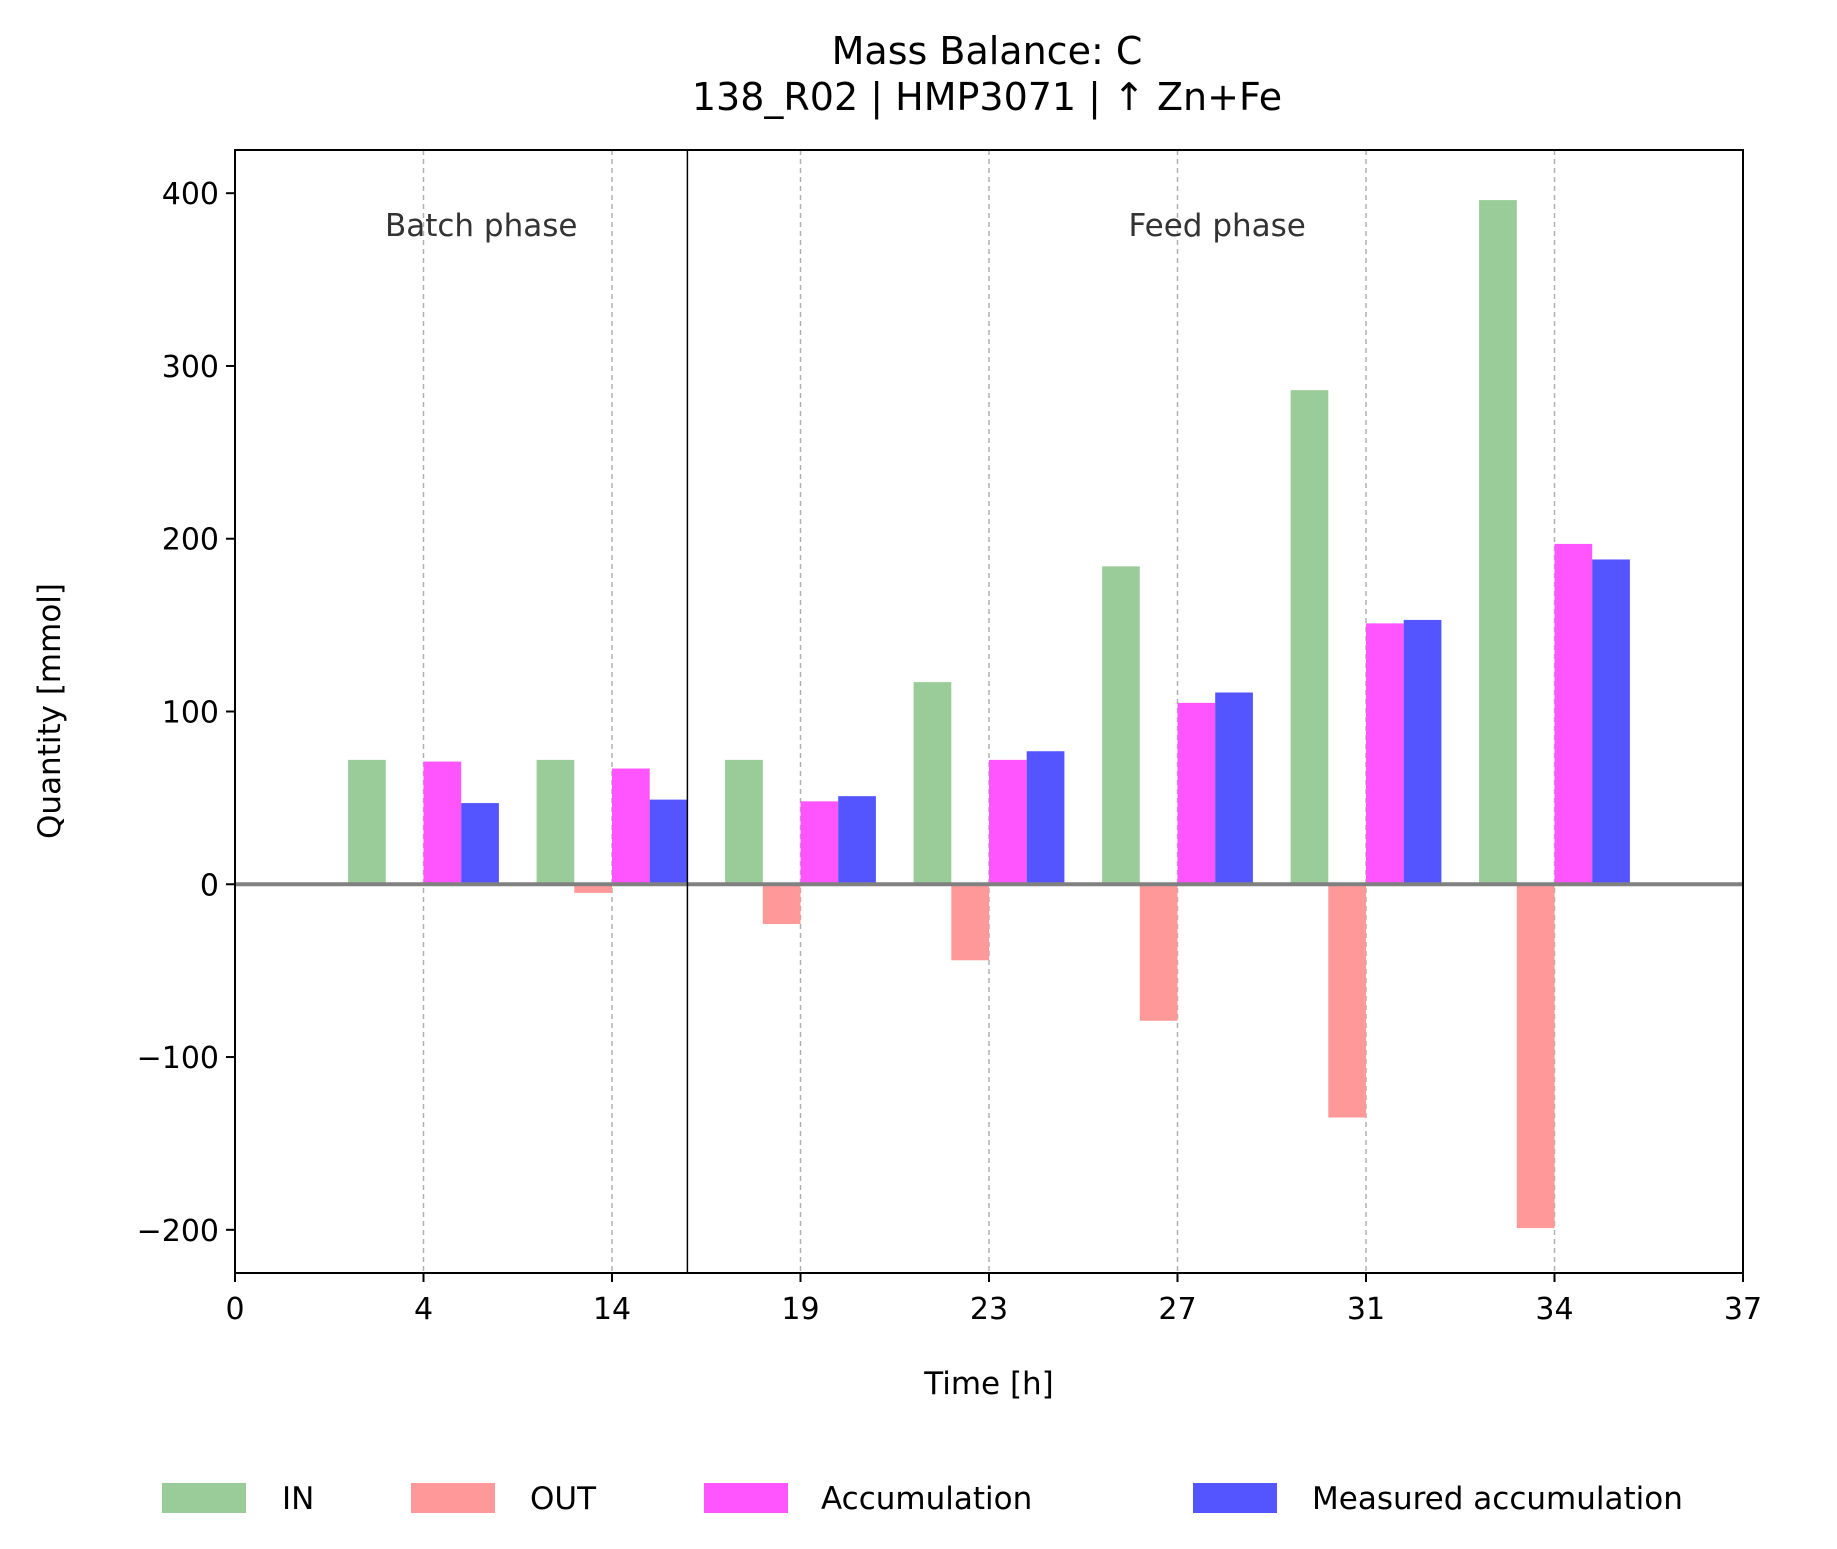 The width and height of the screenshot is (1837, 1549). What do you see at coordinates (1177, 1309) in the screenshot?
I see `x-tick-label: 27` at bounding box center [1177, 1309].